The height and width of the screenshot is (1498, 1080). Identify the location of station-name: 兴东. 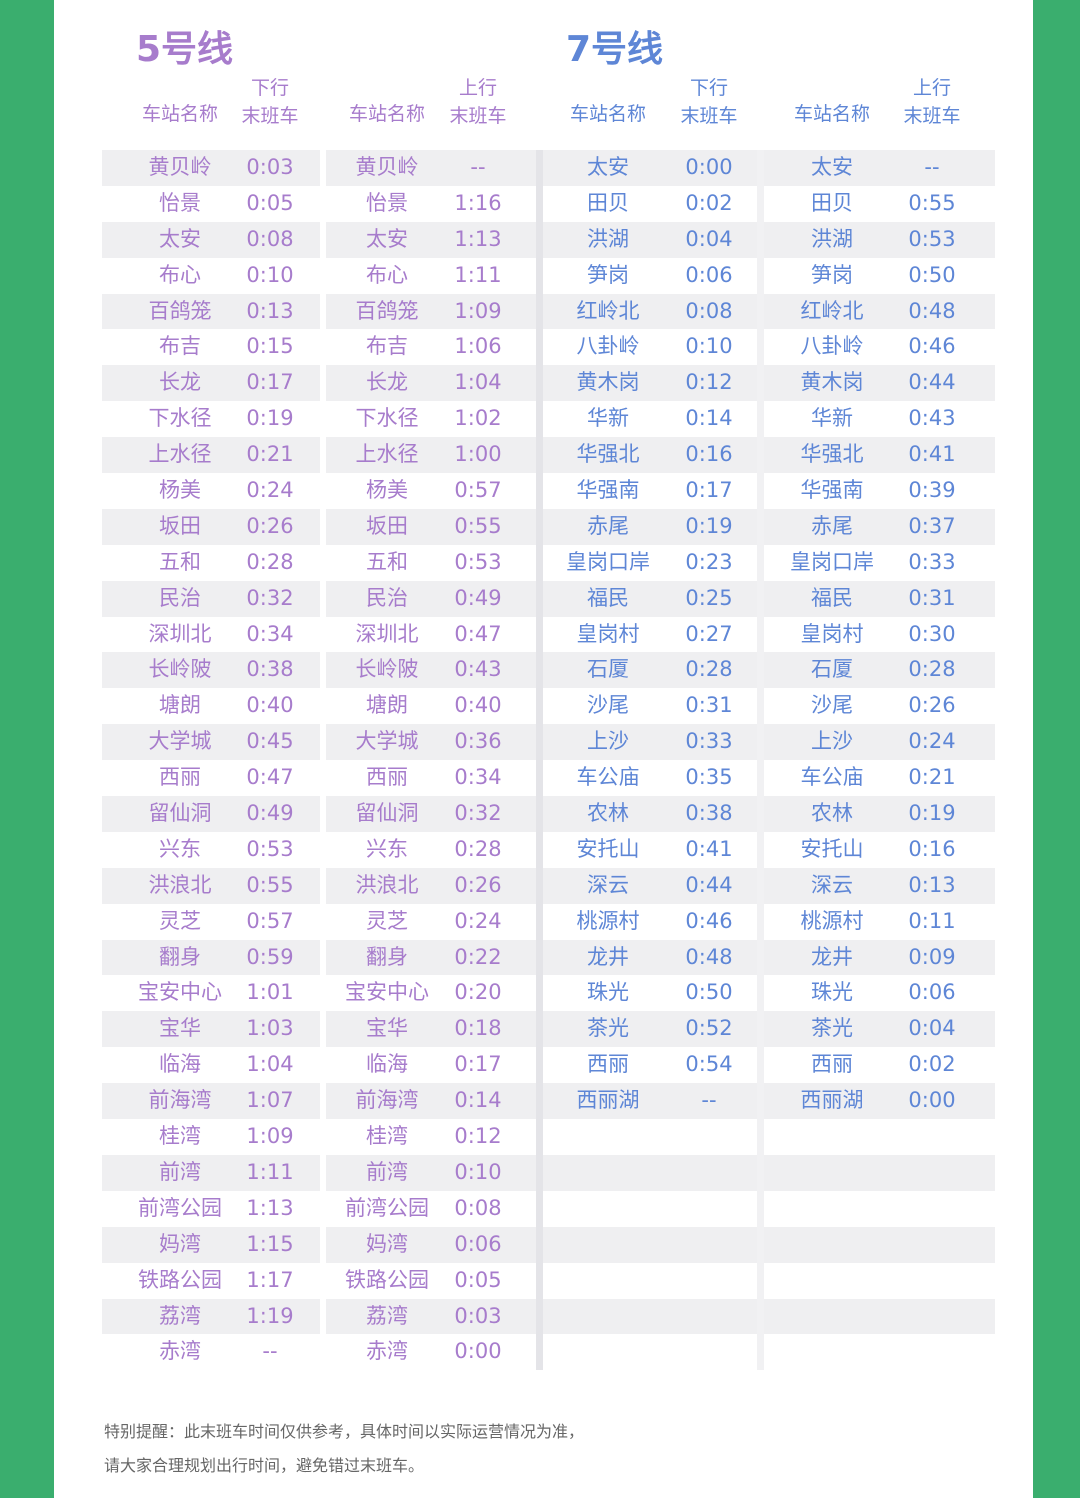
(387, 848).